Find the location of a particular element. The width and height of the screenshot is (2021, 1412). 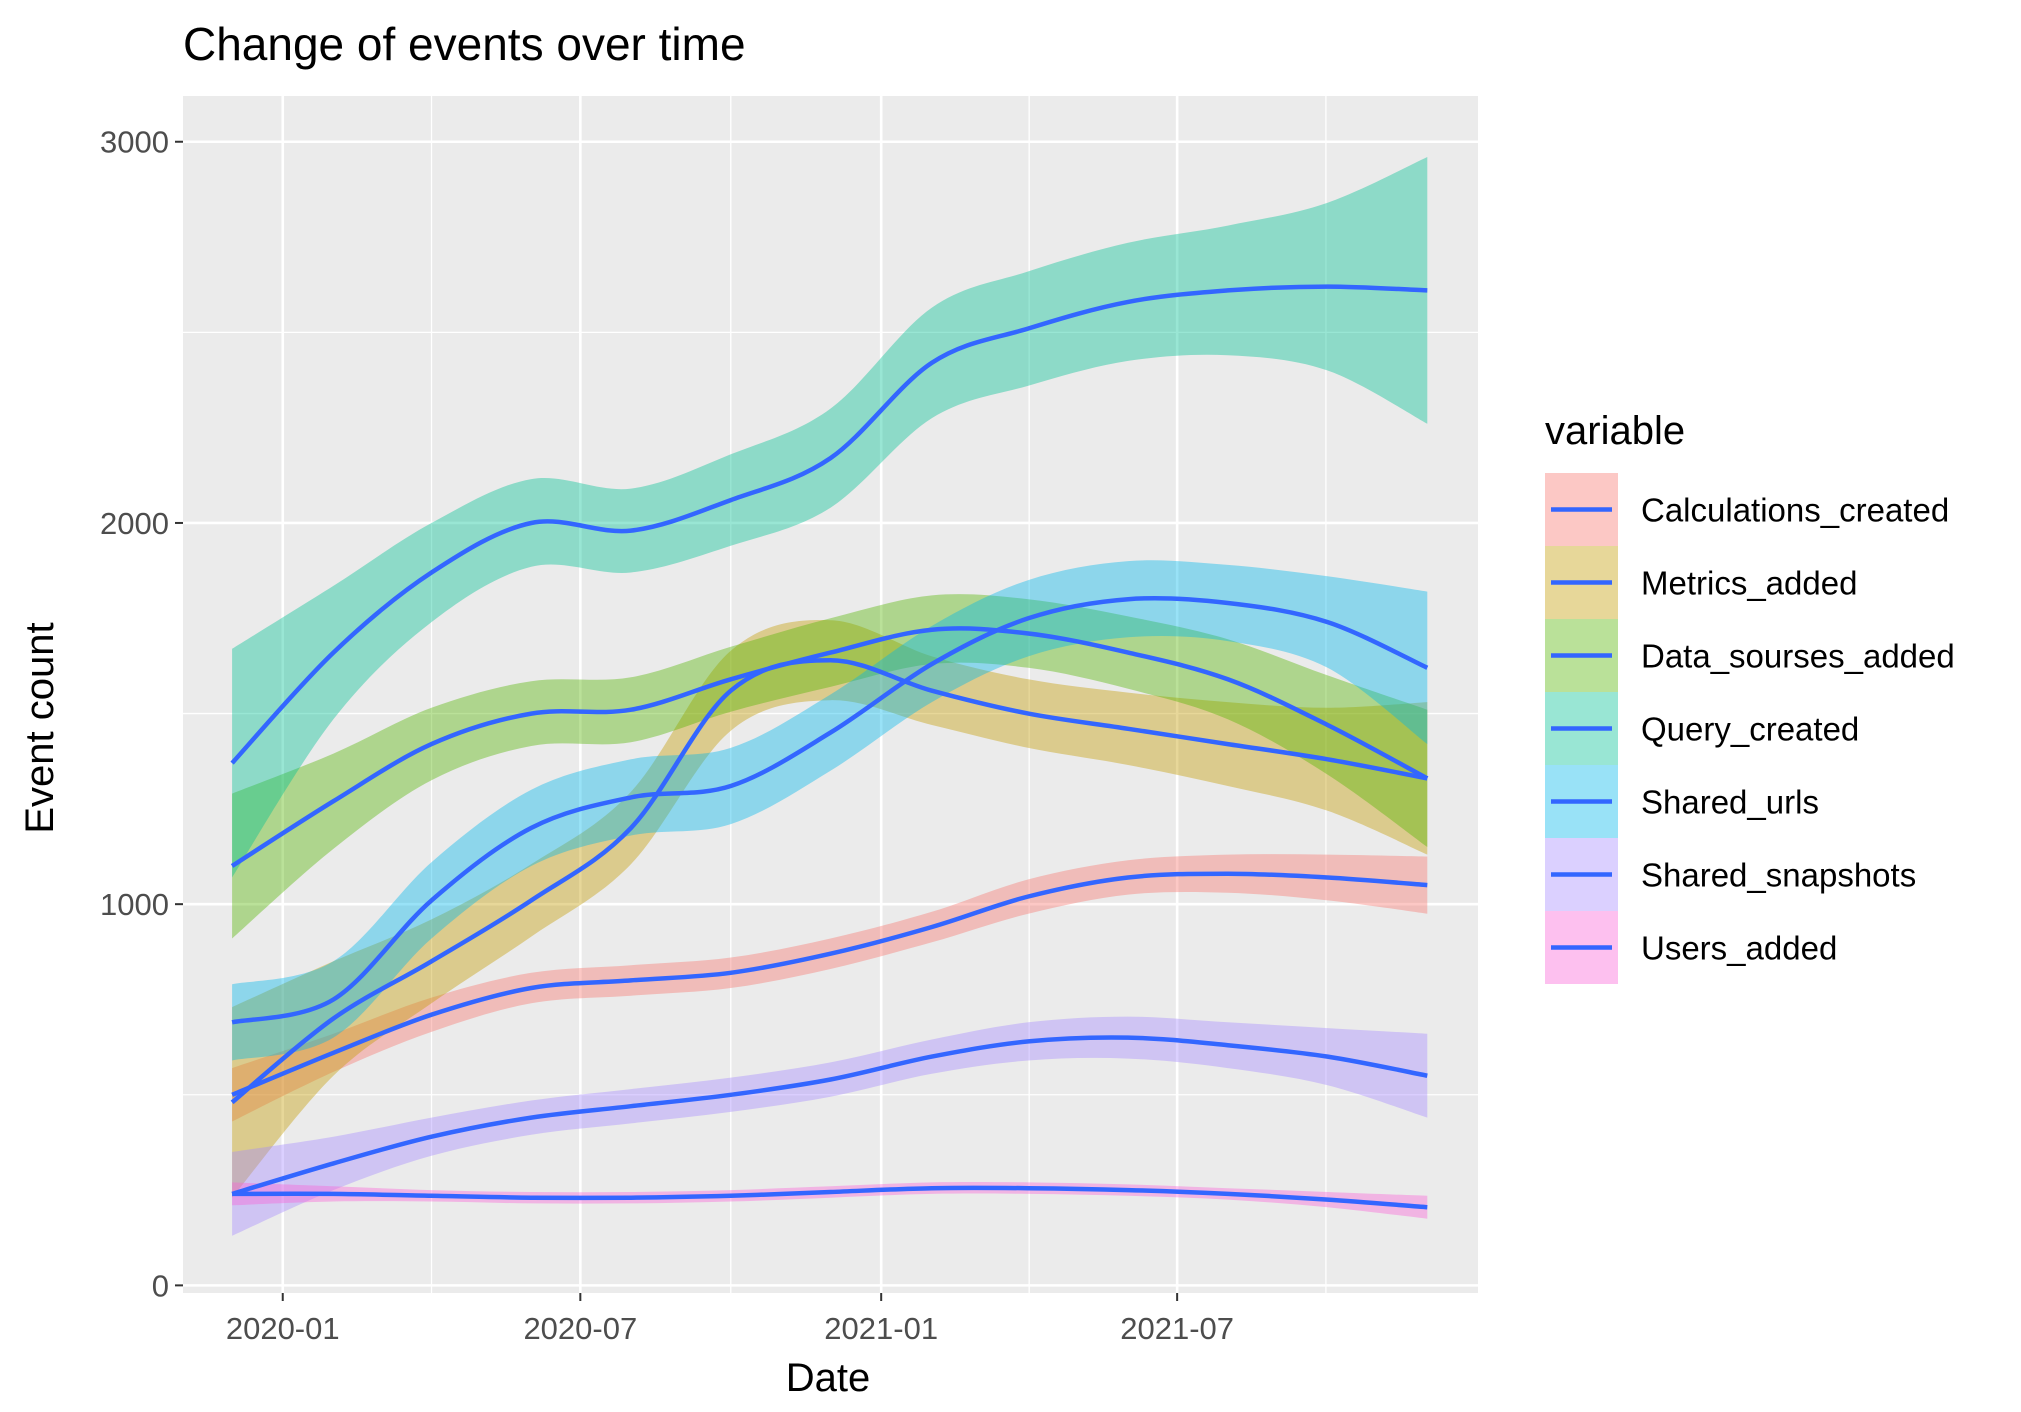

line-data-sourses-added is located at coordinates (829, 747).